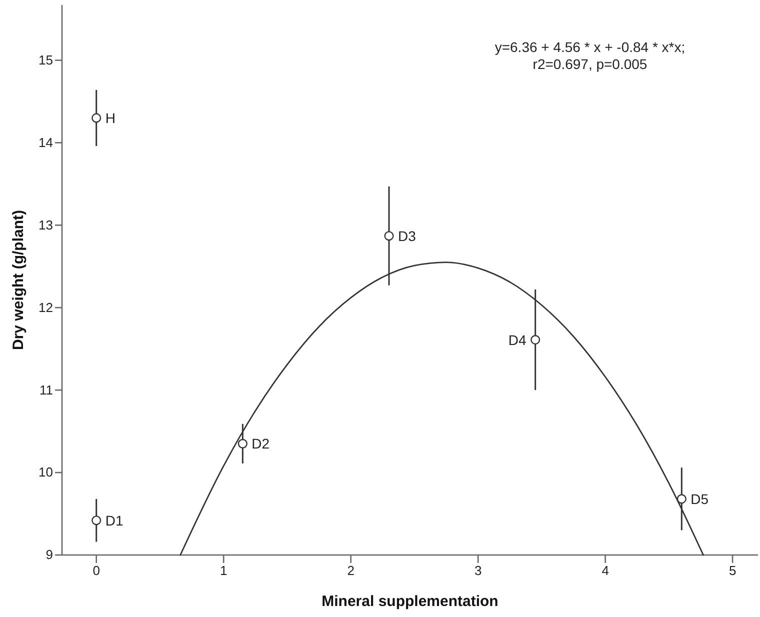 The image size is (760, 617). Describe the element at coordinates (517, 340) in the screenshot. I see `annotation: D4` at that location.